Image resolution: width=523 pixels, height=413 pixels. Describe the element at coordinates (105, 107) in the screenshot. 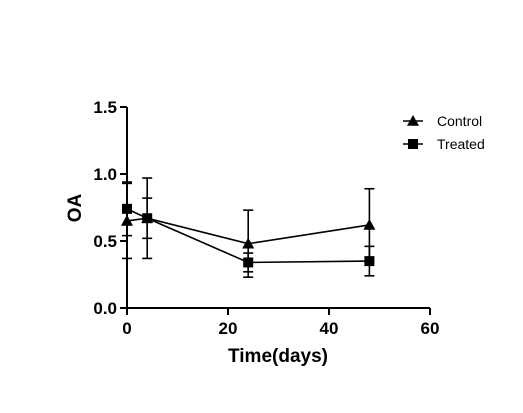

I see `y-tick-label: 1.5` at that location.